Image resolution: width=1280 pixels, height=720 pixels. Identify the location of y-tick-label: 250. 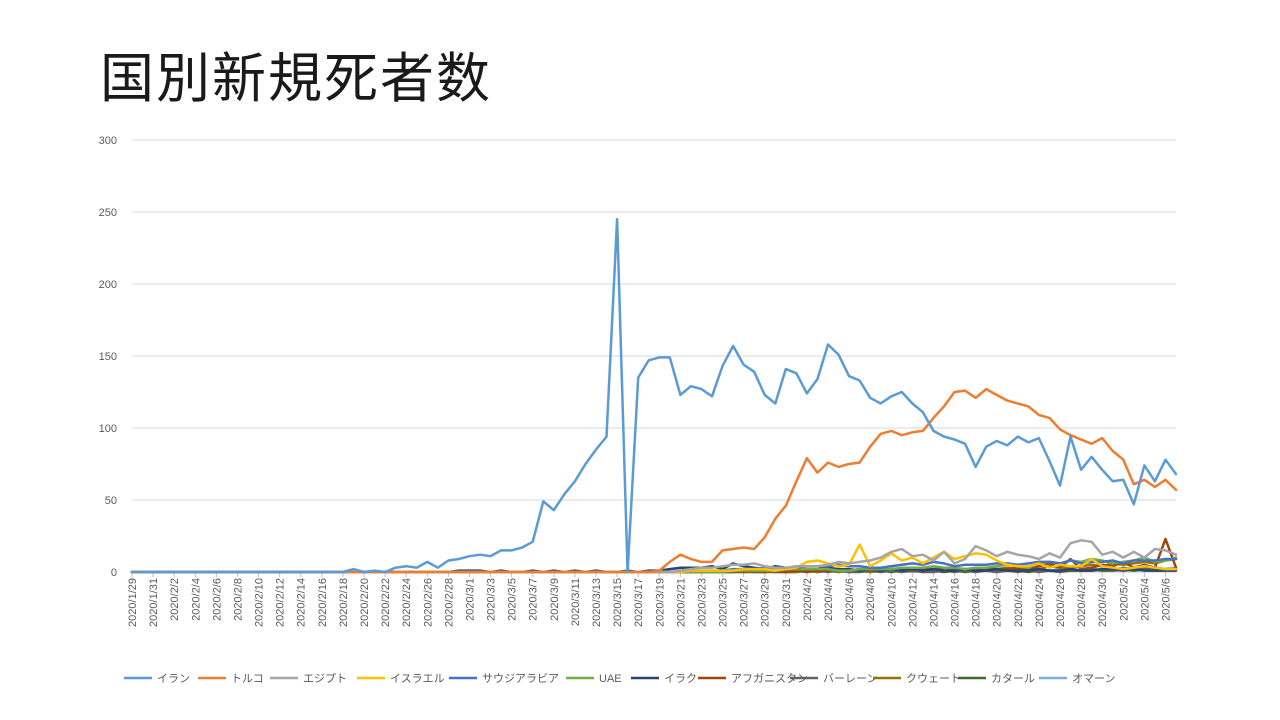
(108, 213).